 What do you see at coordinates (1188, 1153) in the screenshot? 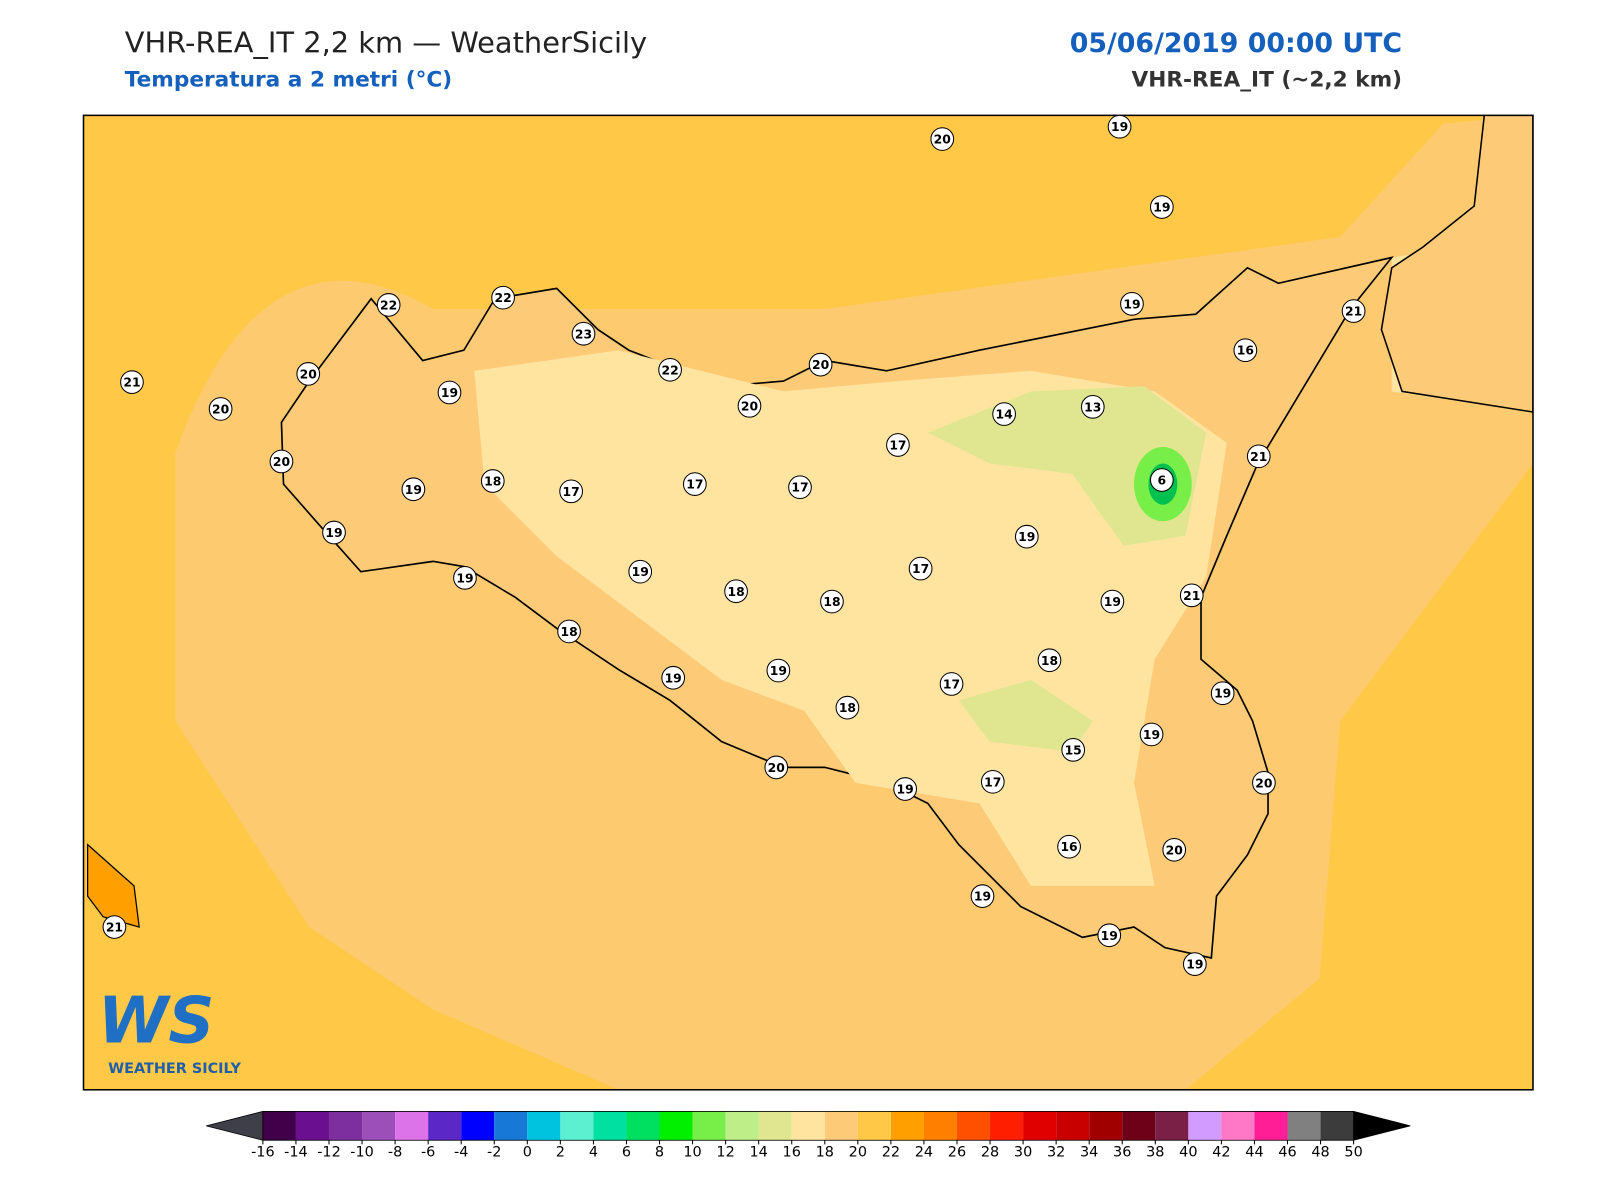
I see `colorbar-tick-label: 40` at bounding box center [1188, 1153].